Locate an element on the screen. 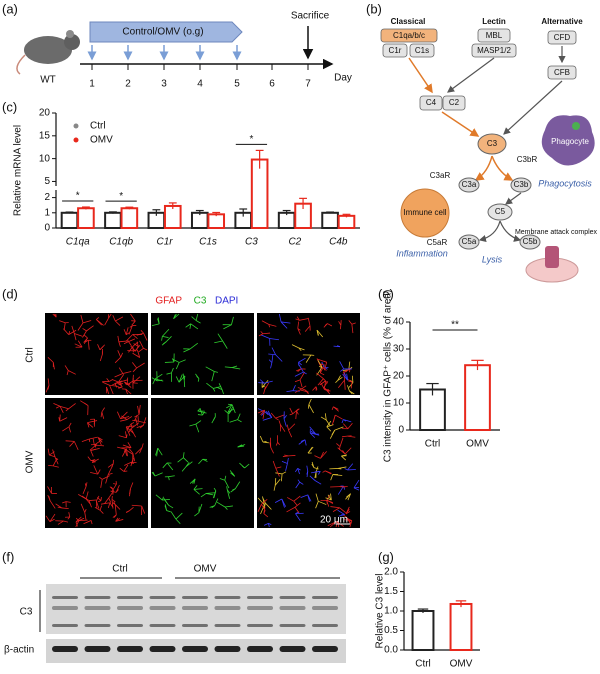 This screenshot has height=674, width=600. y-tick-label: 15 is located at coordinates (45, 135).